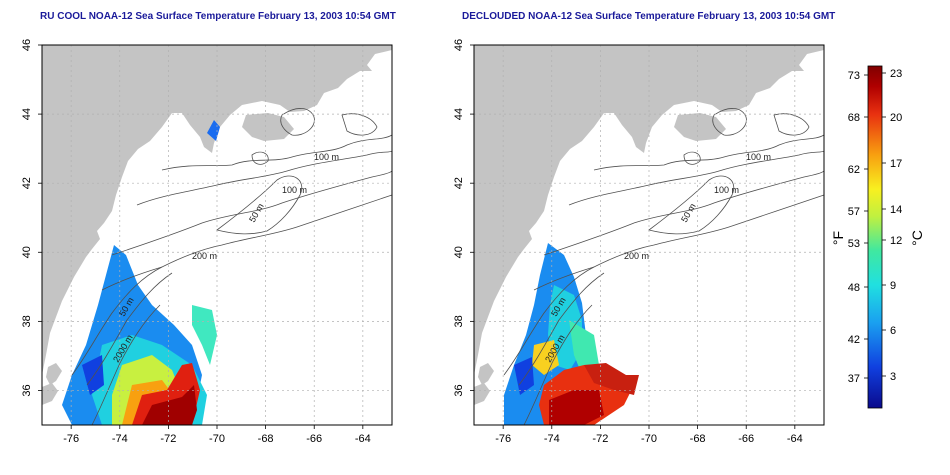 This screenshot has width=950, height=475. I want to click on fahrenheit-tick-label: 73, so click(854, 76).